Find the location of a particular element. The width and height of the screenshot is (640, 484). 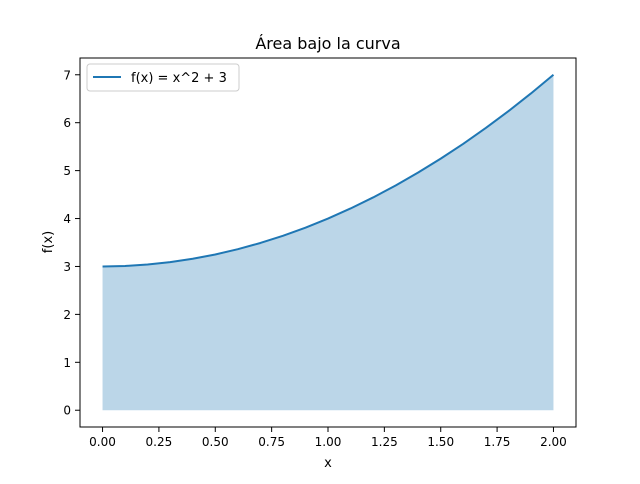

legend: f(x) = x^2 + 3 is located at coordinates (163, 77).